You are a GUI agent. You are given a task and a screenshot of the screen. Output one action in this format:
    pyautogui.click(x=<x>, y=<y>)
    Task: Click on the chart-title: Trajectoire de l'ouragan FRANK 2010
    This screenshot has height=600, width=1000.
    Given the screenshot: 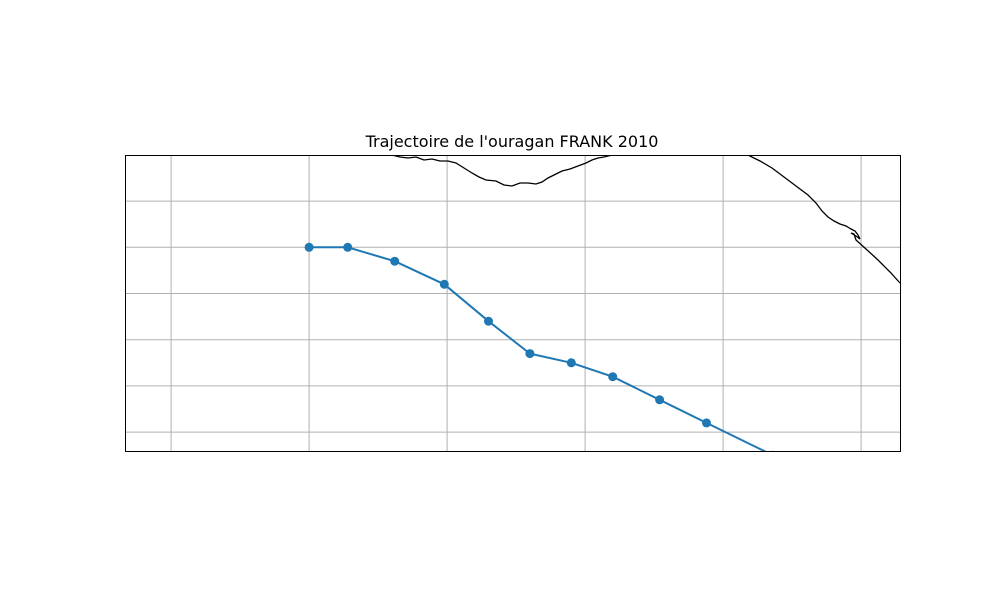 What is the action you would take?
    pyautogui.click(x=512, y=141)
    